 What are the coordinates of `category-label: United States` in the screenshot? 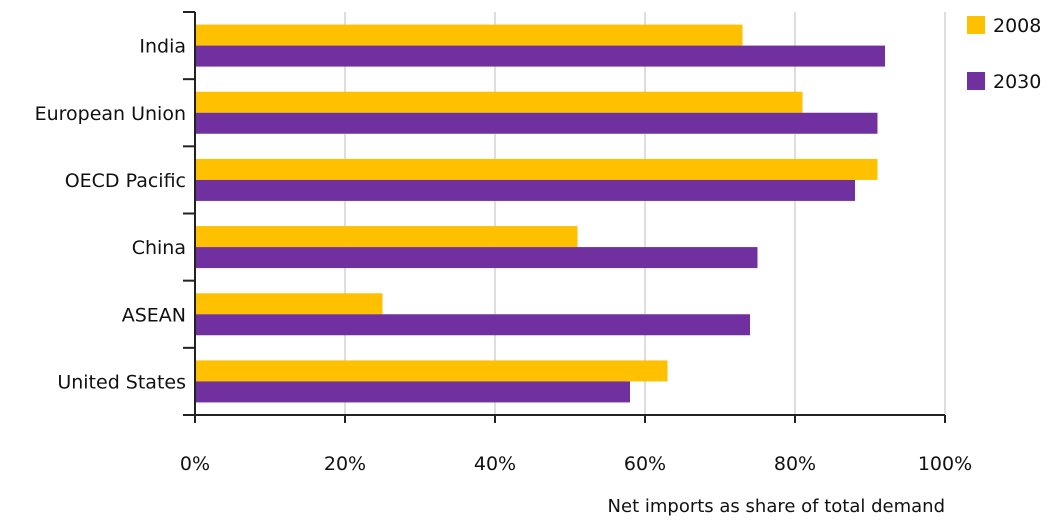 It's located at (121, 382).